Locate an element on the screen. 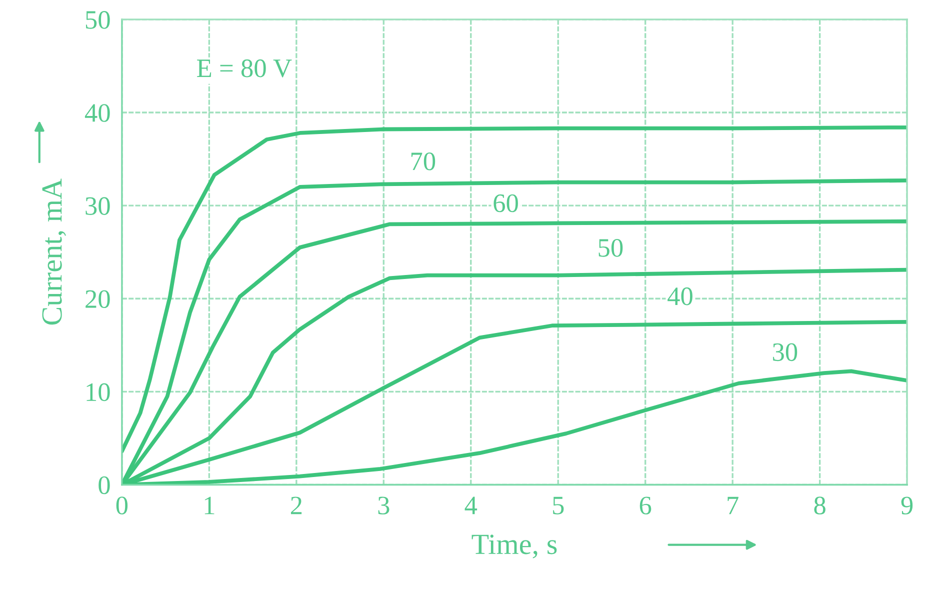 The height and width of the screenshot is (589, 938). y-tick-label: 40 is located at coordinates (97, 113).